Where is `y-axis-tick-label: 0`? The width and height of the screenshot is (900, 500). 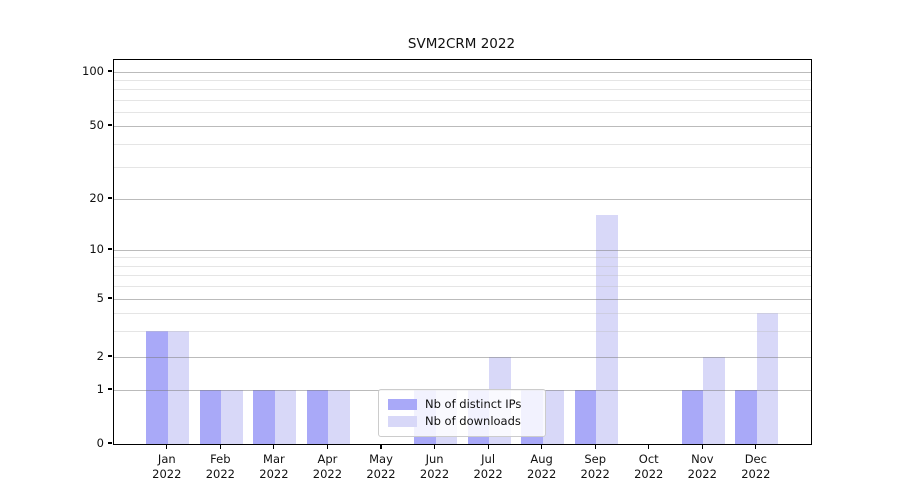
y-axis-tick-label: 0 is located at coordinates (100, 443).